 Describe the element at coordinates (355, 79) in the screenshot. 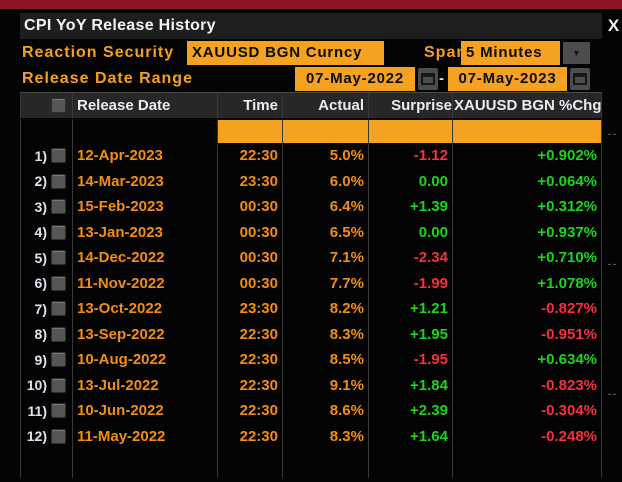

I see `date-from-input: 07-May-2022` at that location.